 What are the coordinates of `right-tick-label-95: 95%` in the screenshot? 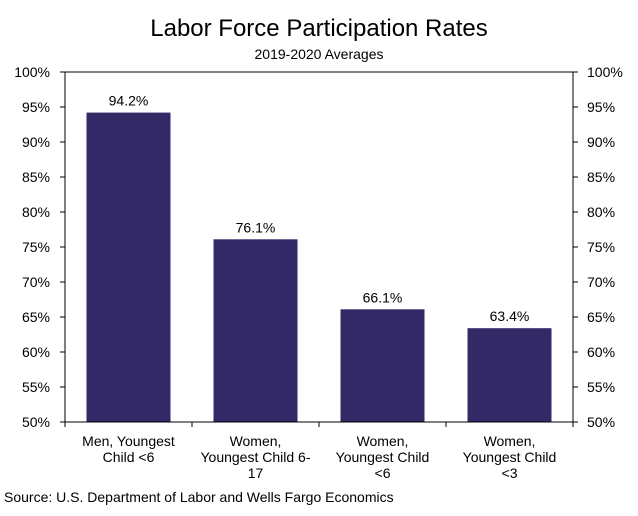 It's located at (601, 107).